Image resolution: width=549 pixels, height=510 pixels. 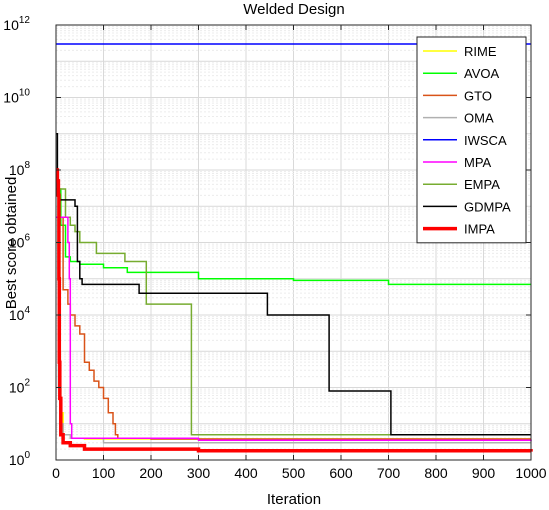 I want to click on legend-label-gdmpa: GDMPA, so click(x=487, y=206).